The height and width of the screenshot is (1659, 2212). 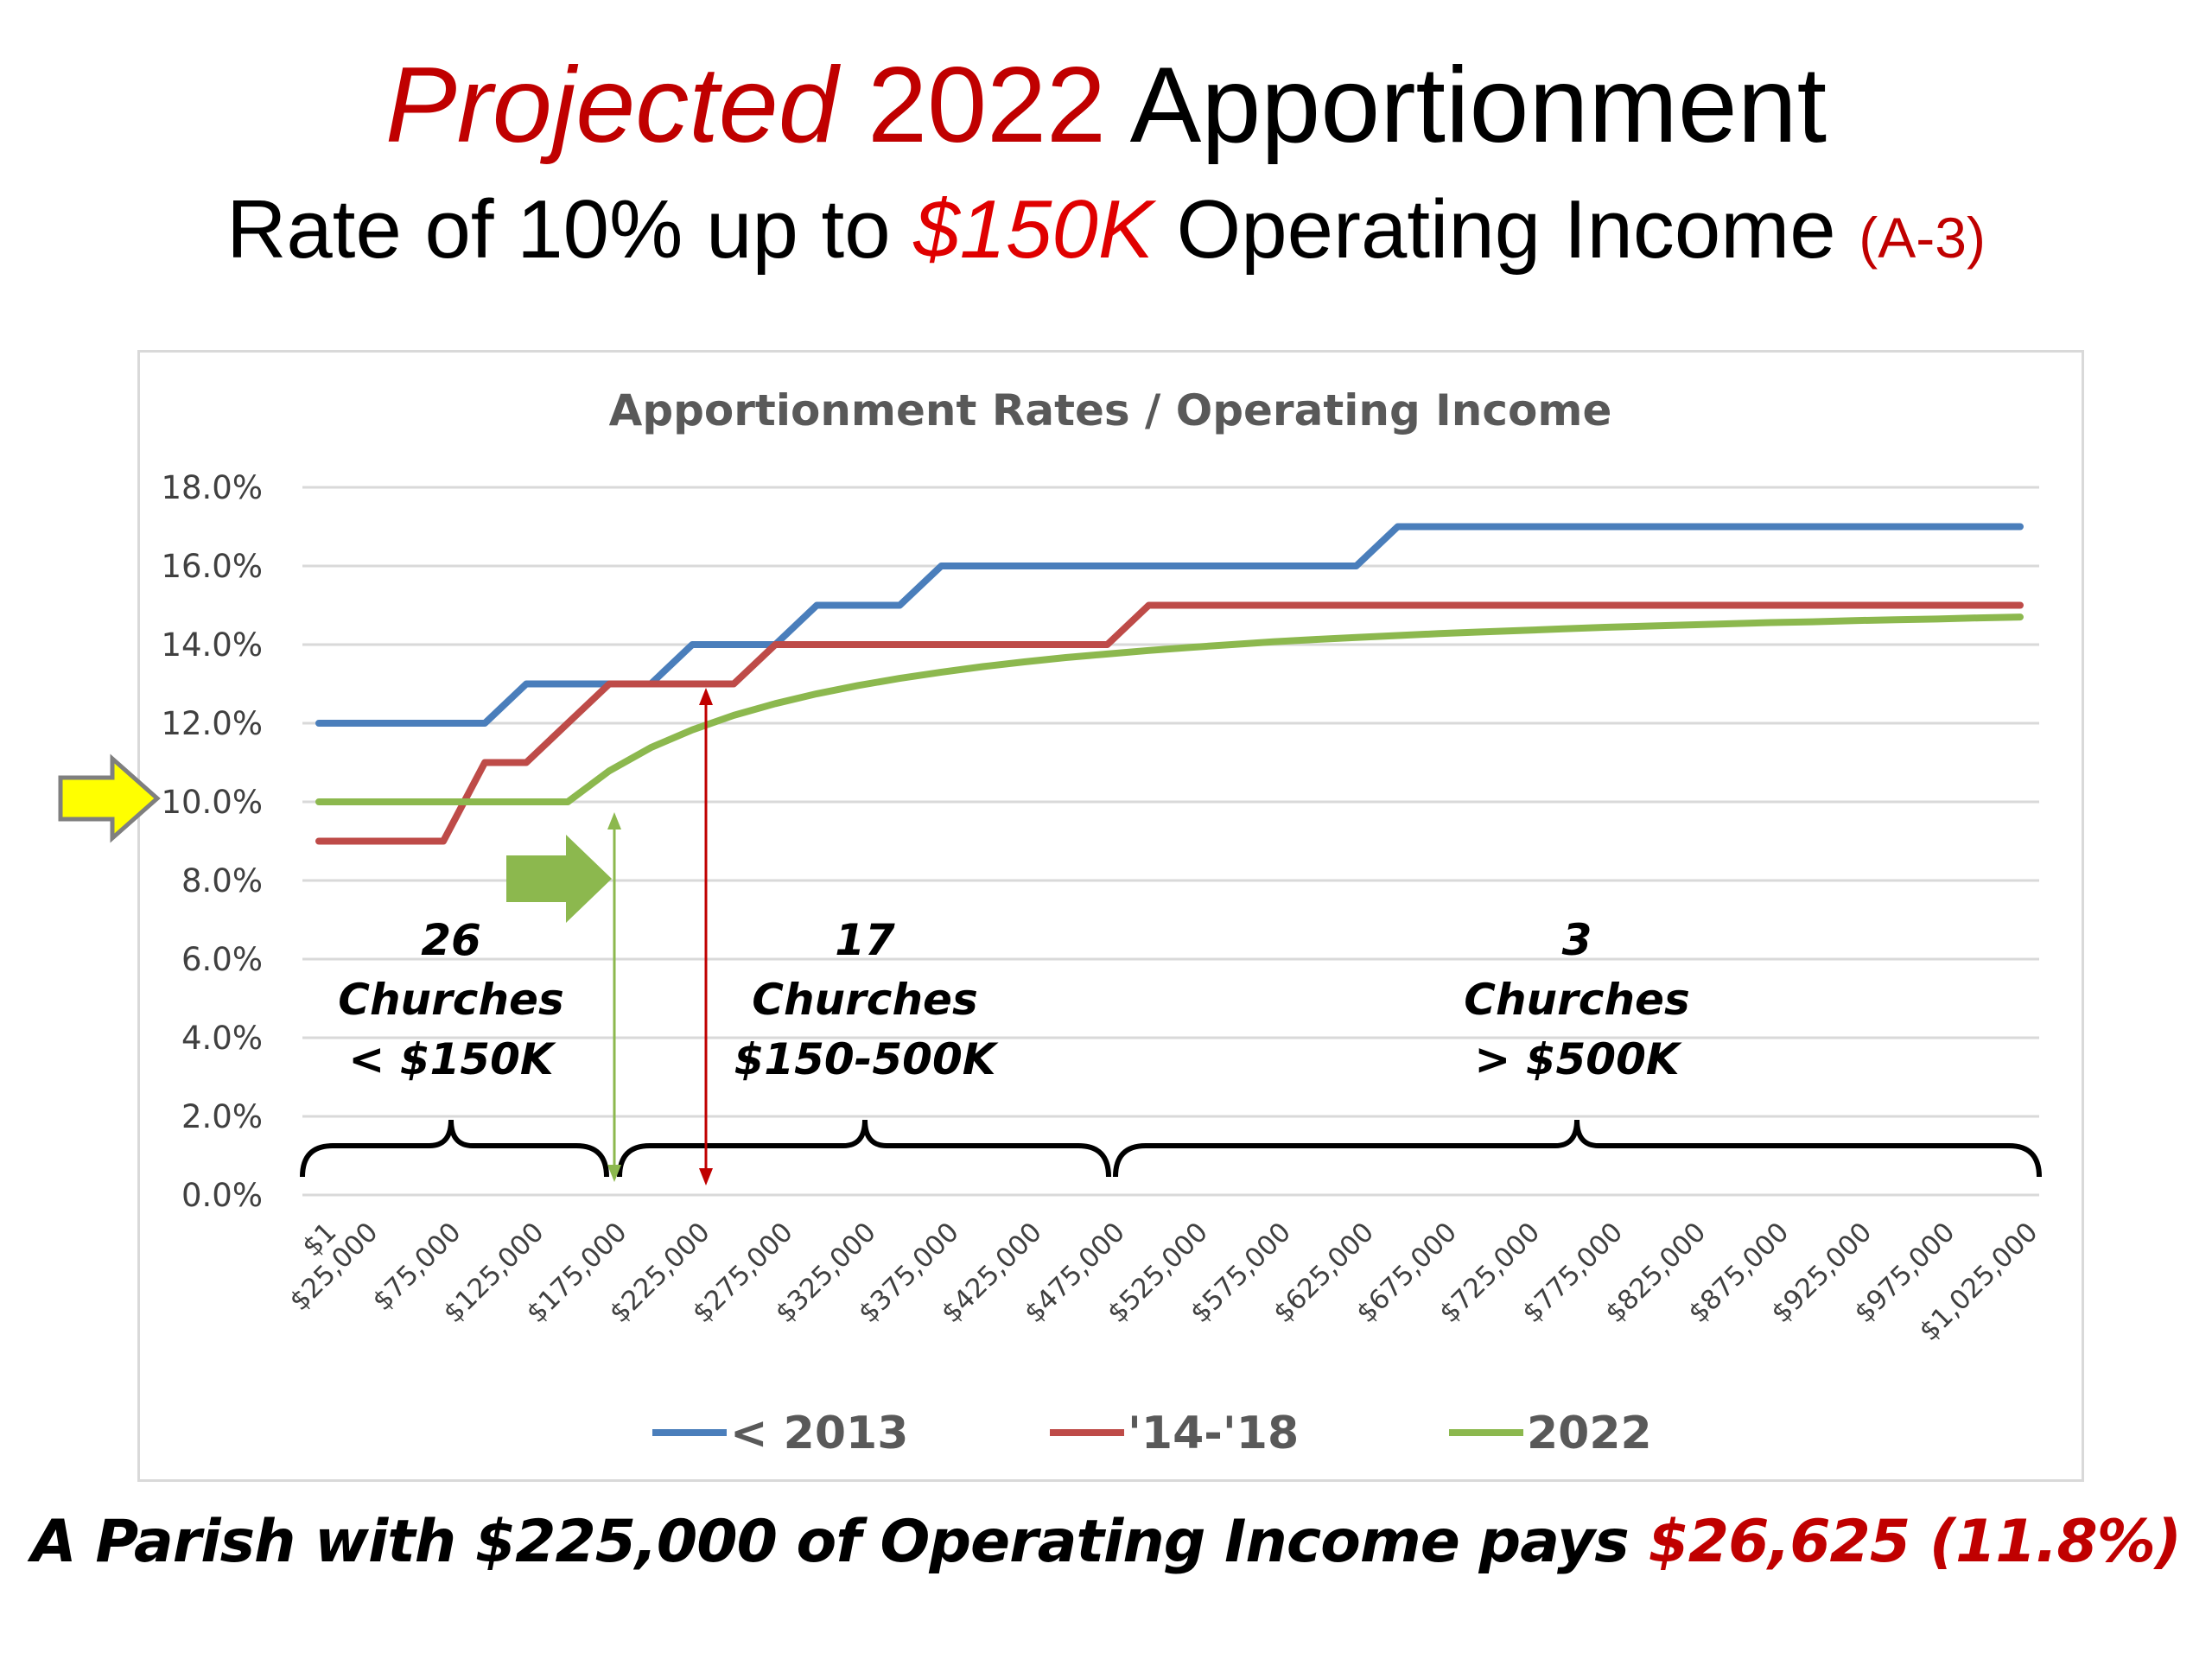 I want to click on green-arrow-icon, so click(x=559, y=879).